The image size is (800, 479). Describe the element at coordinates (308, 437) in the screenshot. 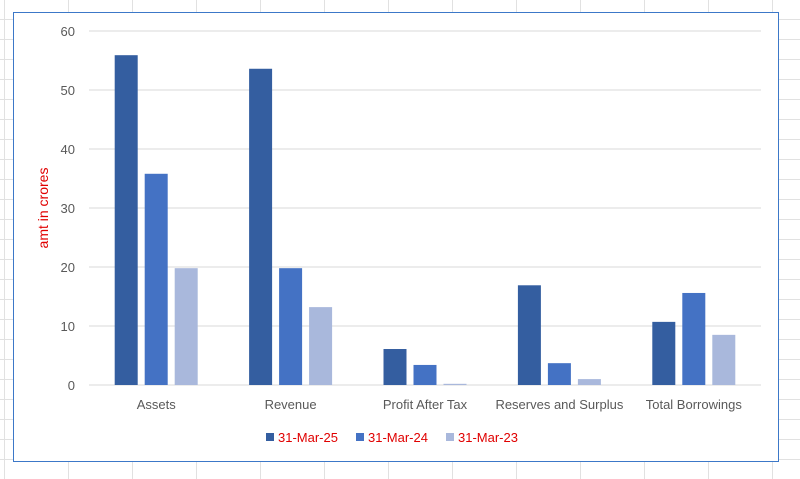

I see `legend-label: 31-Mar-25` at that location.